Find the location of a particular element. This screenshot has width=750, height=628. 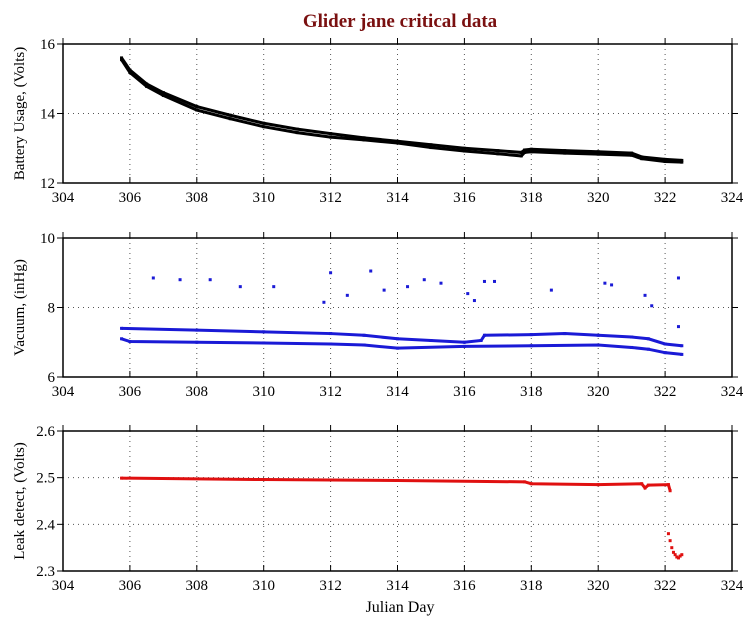

series-upper is located at coordinates (402, 337).